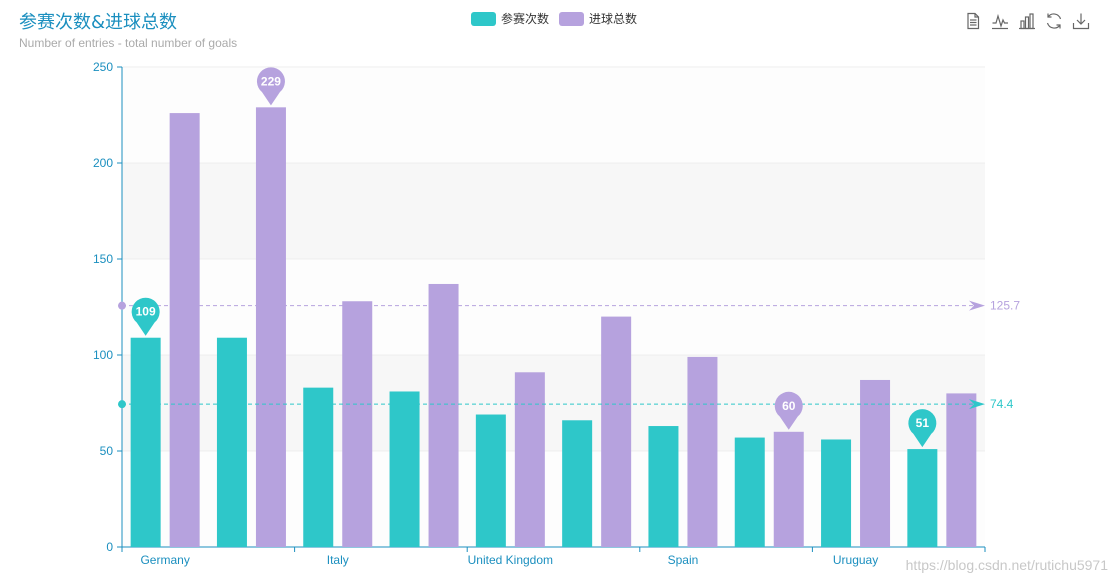 This screenshot has height=581, width=1114. What do you see at coordinates (1027, 21) in the screenshot?
I see `bar-chart-icon` at bounding box center [1027, 21].